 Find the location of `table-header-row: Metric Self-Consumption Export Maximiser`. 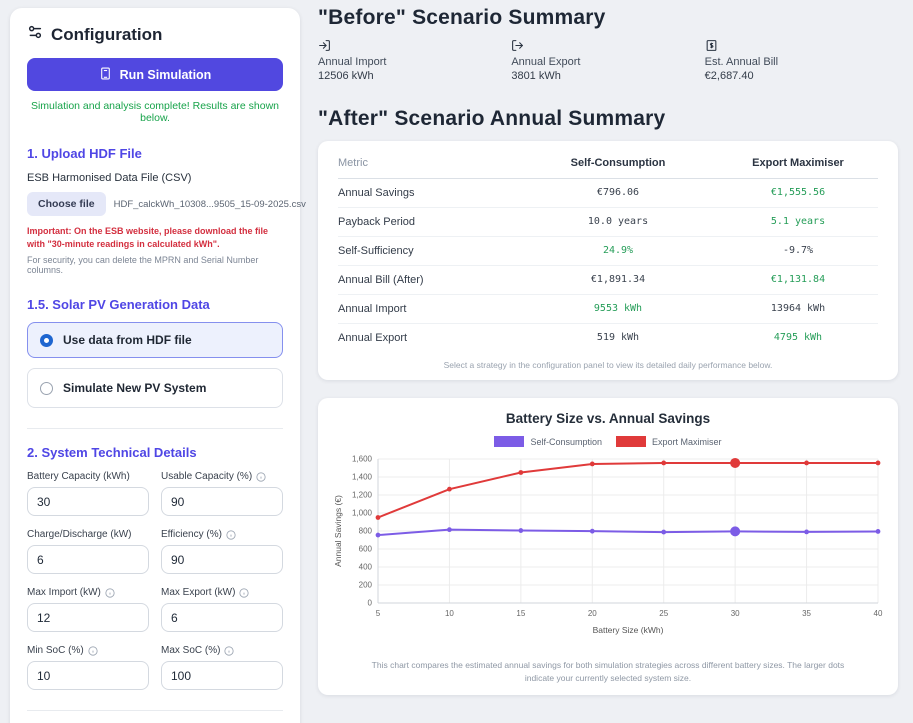

table-header-row: Metric Self-Consumption Export Maximiser is located at coordinates (608, 164).